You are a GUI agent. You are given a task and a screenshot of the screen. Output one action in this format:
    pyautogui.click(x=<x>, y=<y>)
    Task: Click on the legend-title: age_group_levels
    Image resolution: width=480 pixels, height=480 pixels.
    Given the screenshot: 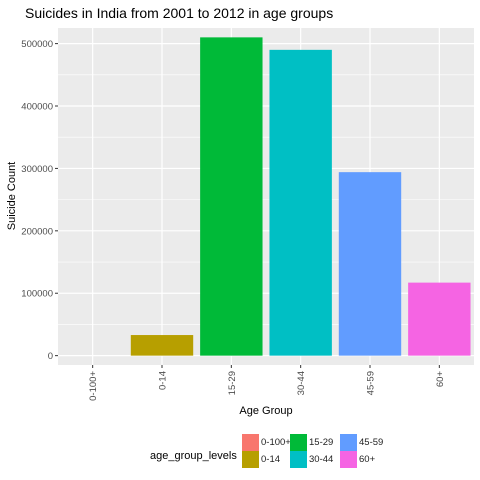 What is the action you would take?
    pyautogui.click(x=193, y=456)
    